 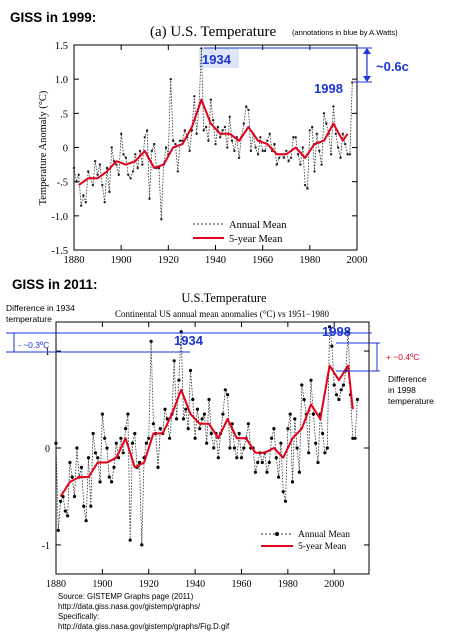 I want to click on annual-point-1966, so click(x=255, y=472).